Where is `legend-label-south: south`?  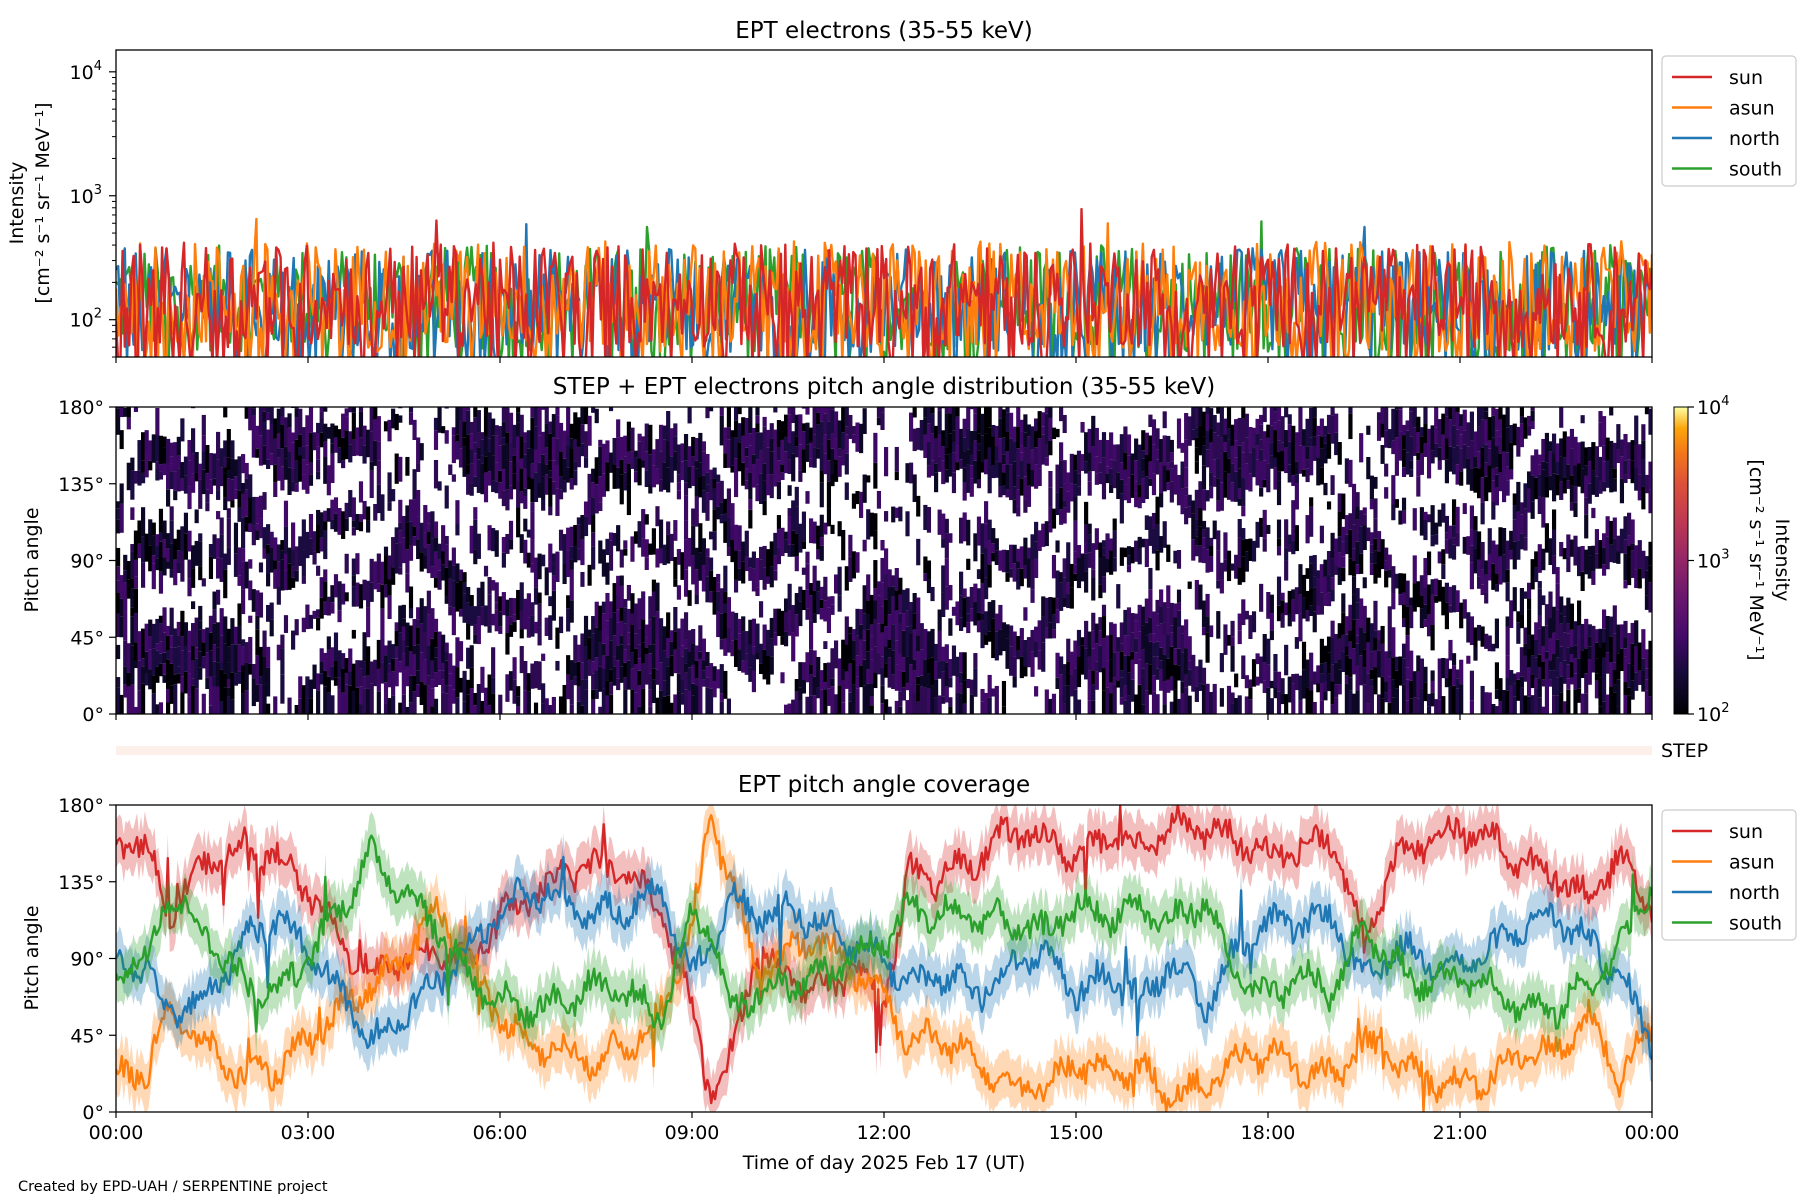 legend-label-south: south is located at coordinates (1755, 924).